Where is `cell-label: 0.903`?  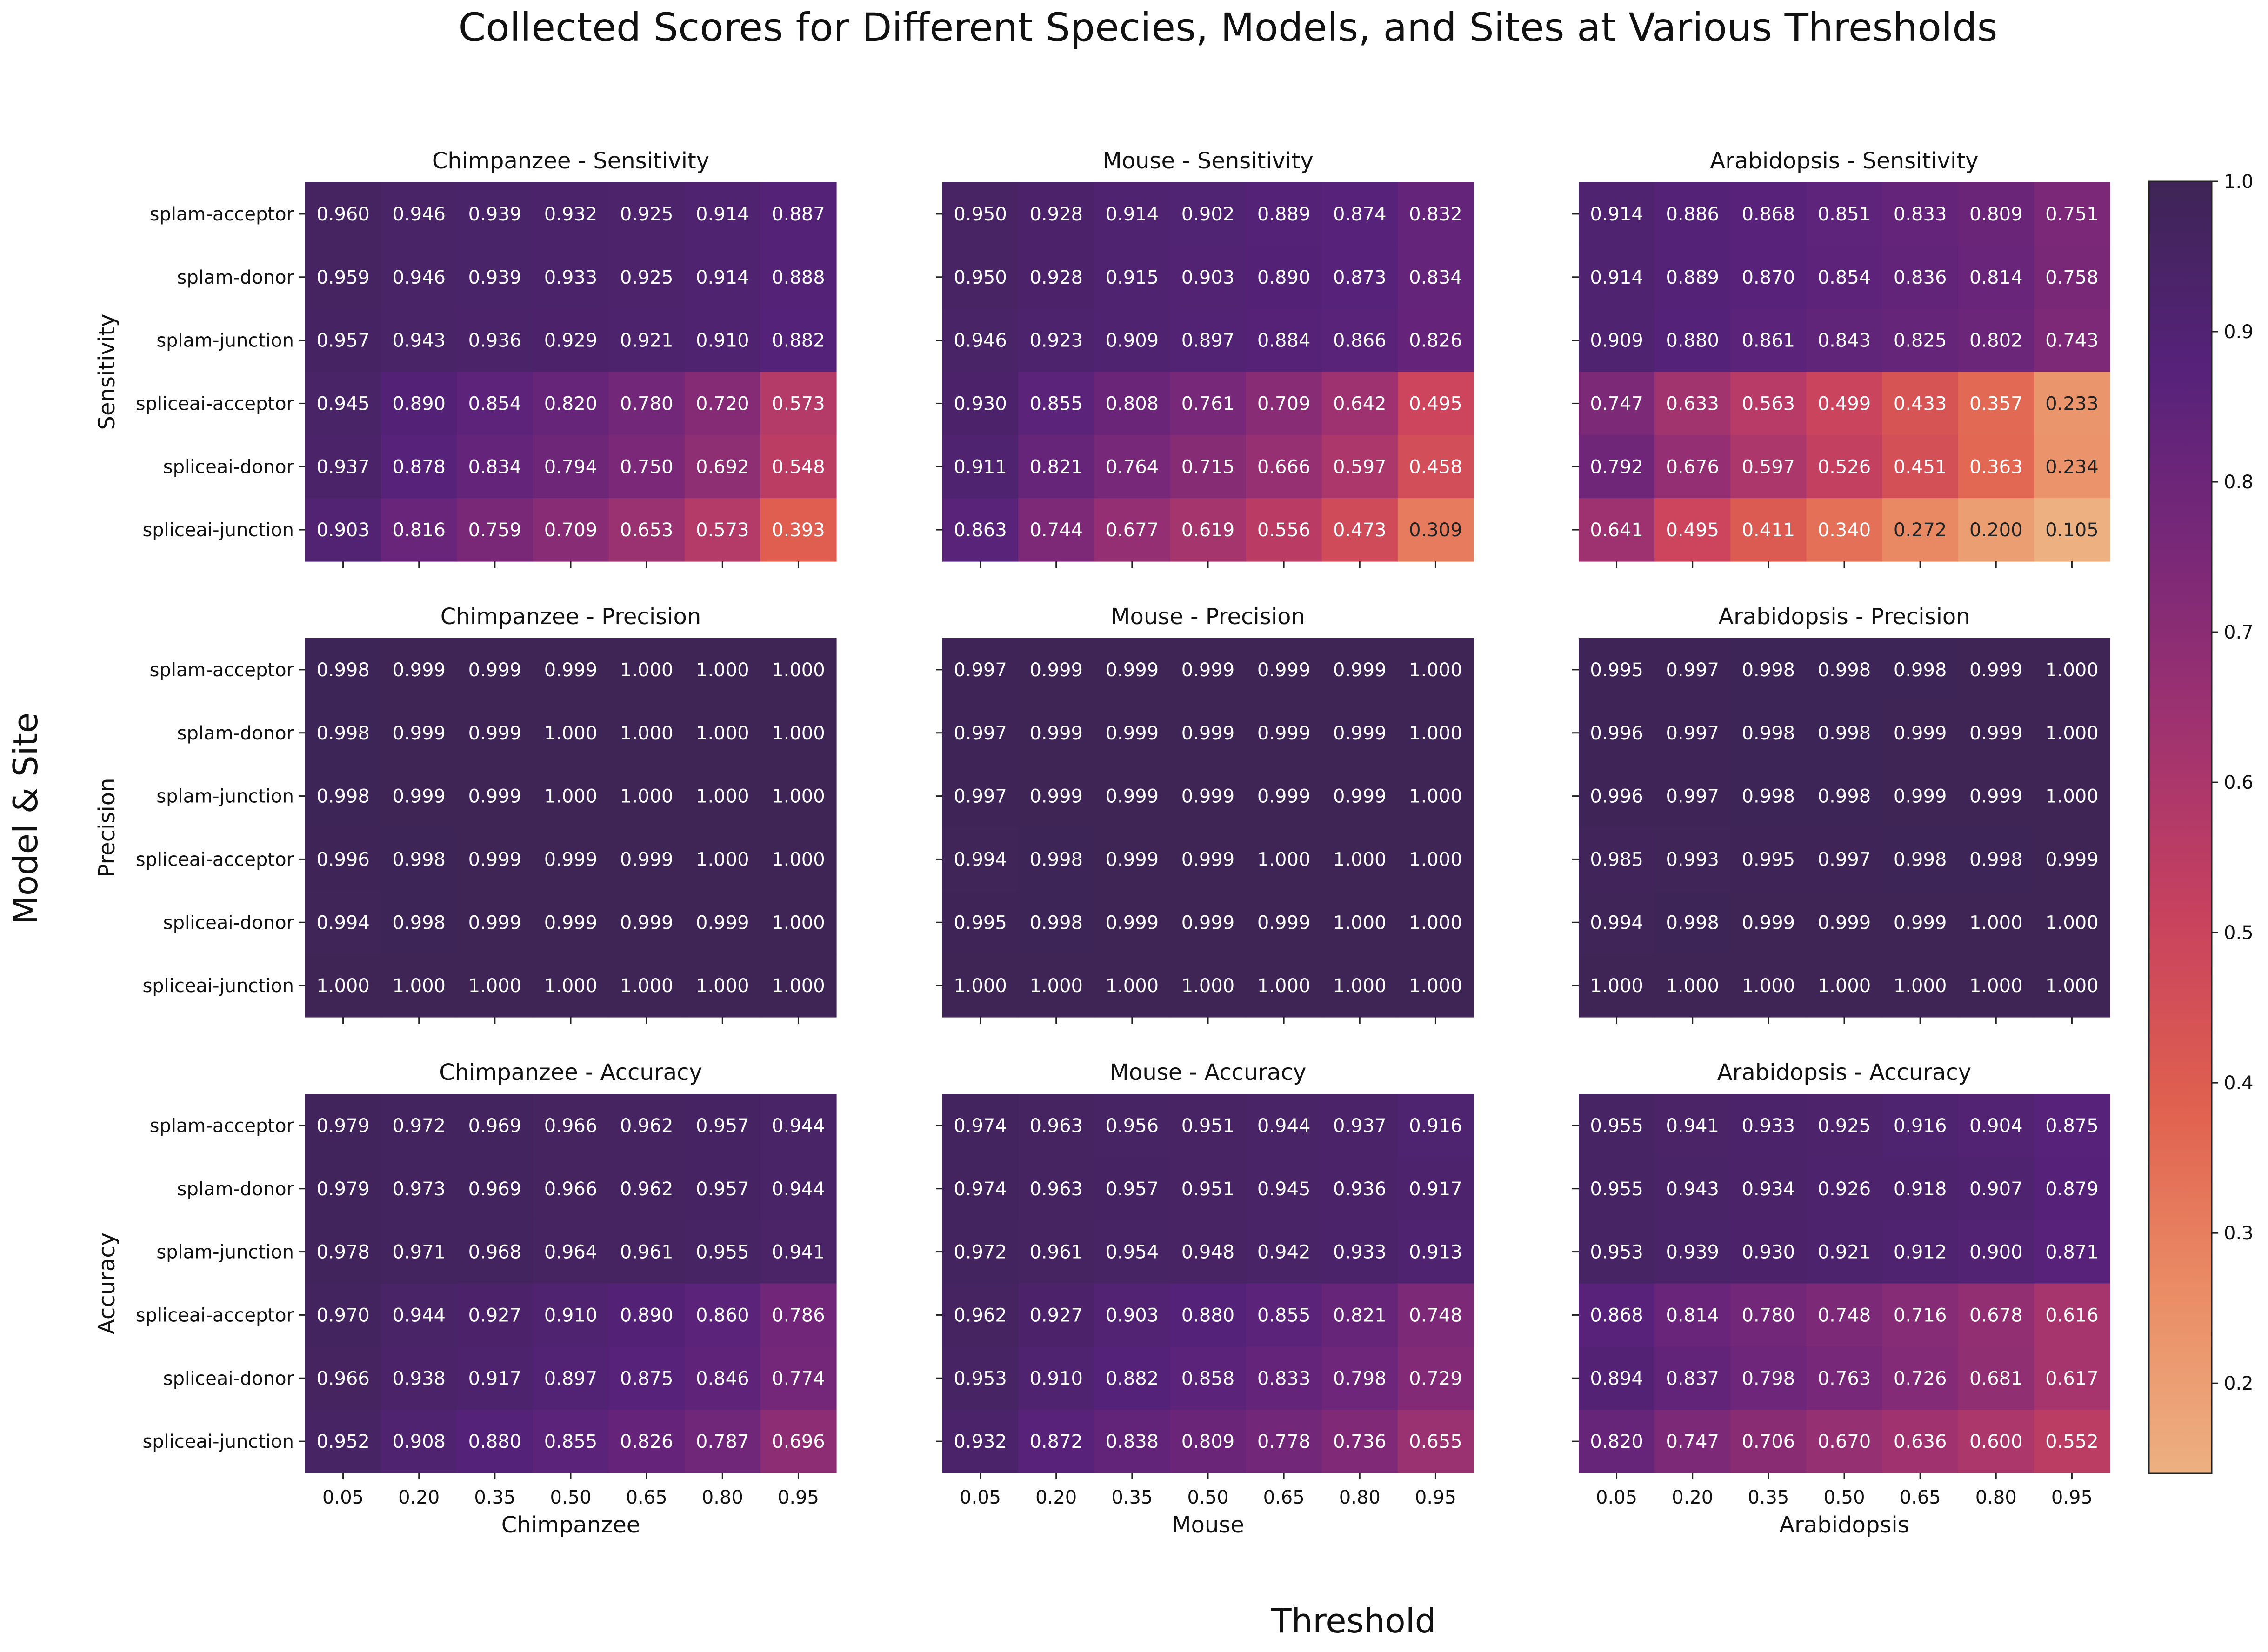 cell-label: 0.903 is located at coordinates (1132, 1315).